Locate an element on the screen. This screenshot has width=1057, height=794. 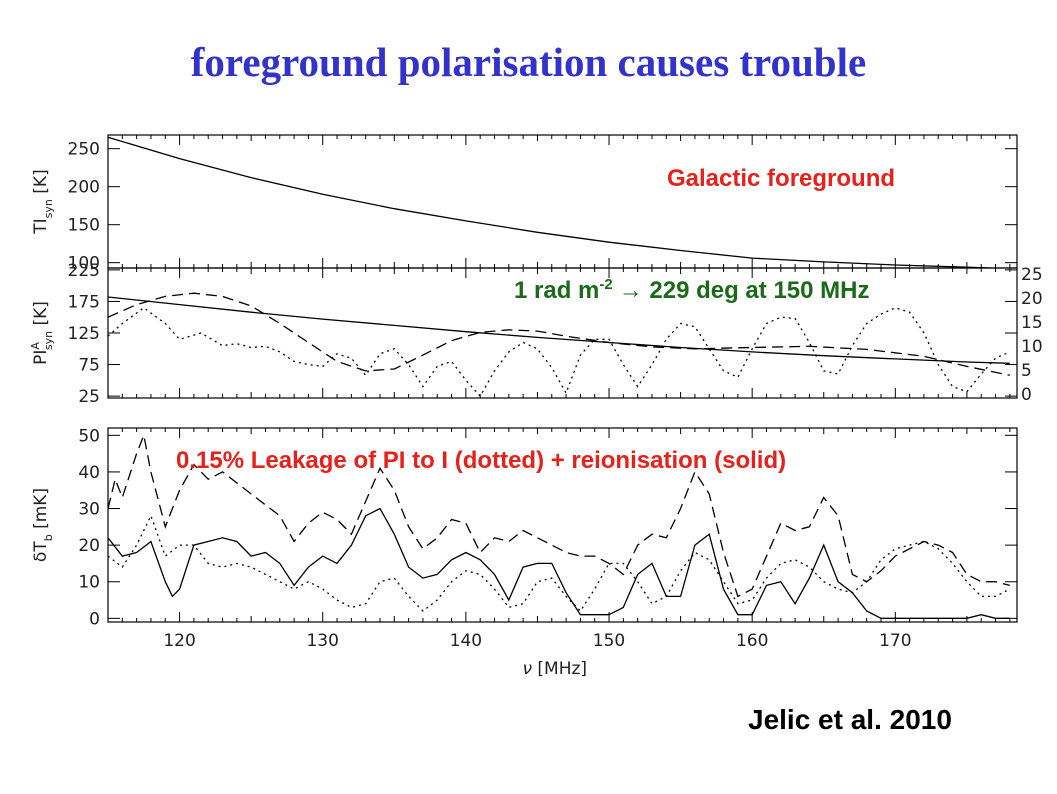
y-axis-label: TIsyn [K] is located at coordinates (43, 201).